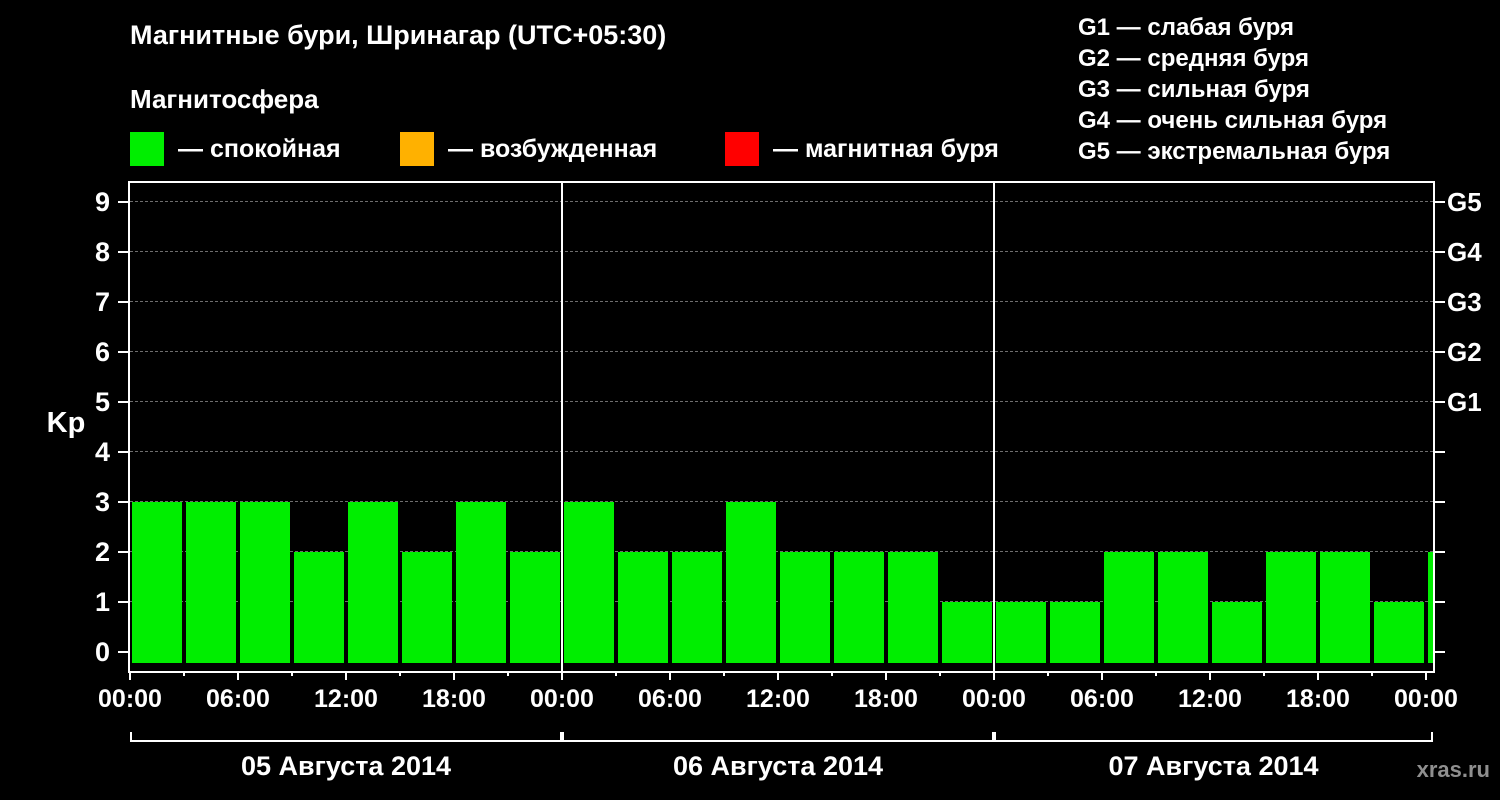  Describe the element at coordinates (66, 423) in the screenshot. I see `y-axis-label: Kp` at that location.